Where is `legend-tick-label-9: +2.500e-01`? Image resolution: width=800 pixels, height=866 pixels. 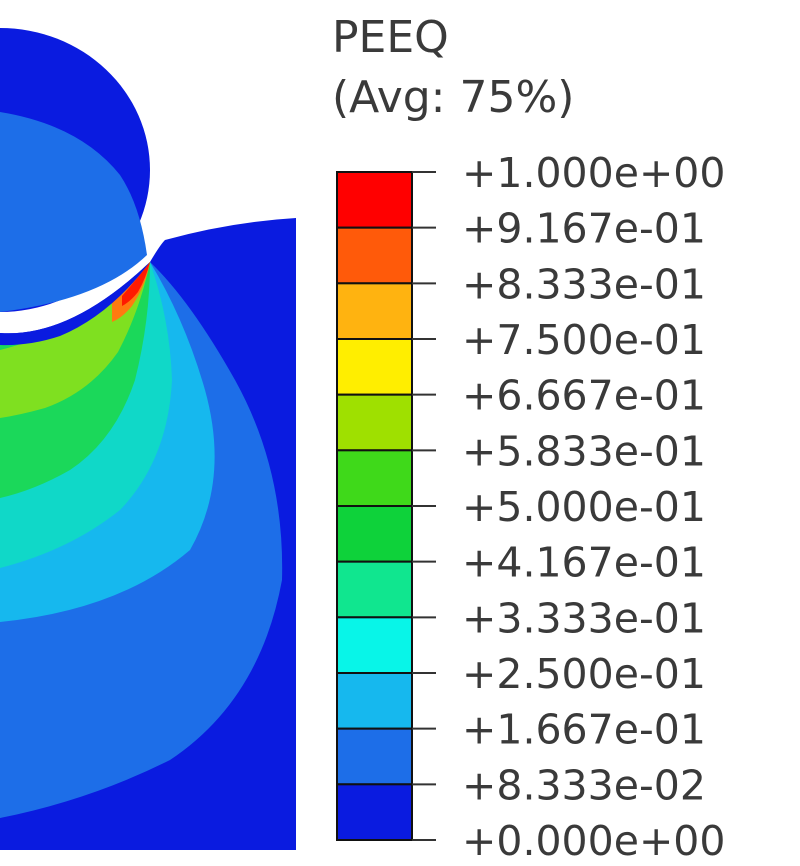 legend-tick-label-9: +2.500e-01 is located at coordinates (584, 674).